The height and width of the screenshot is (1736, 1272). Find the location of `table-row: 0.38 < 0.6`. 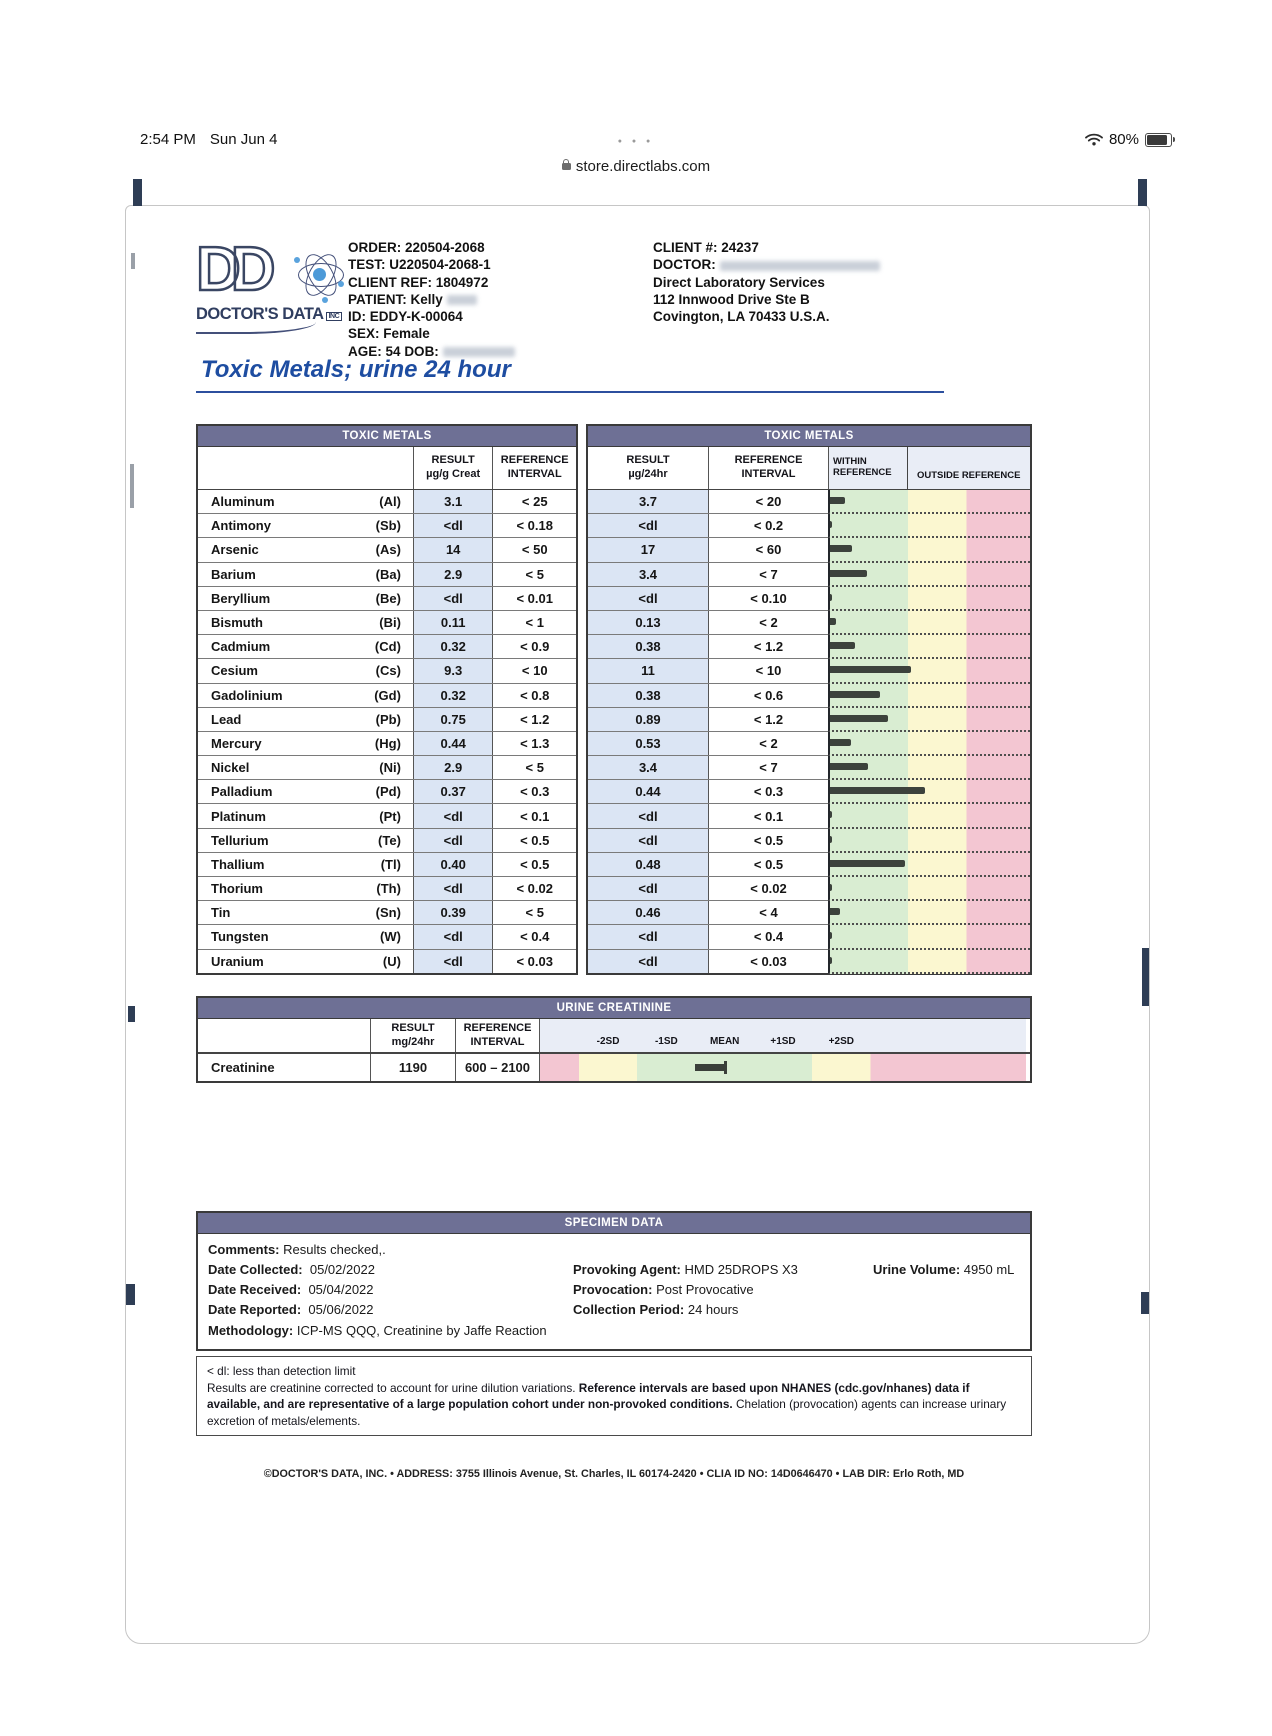

table-row: 0.38 < 0.6 is located at coordinates (809, 695).